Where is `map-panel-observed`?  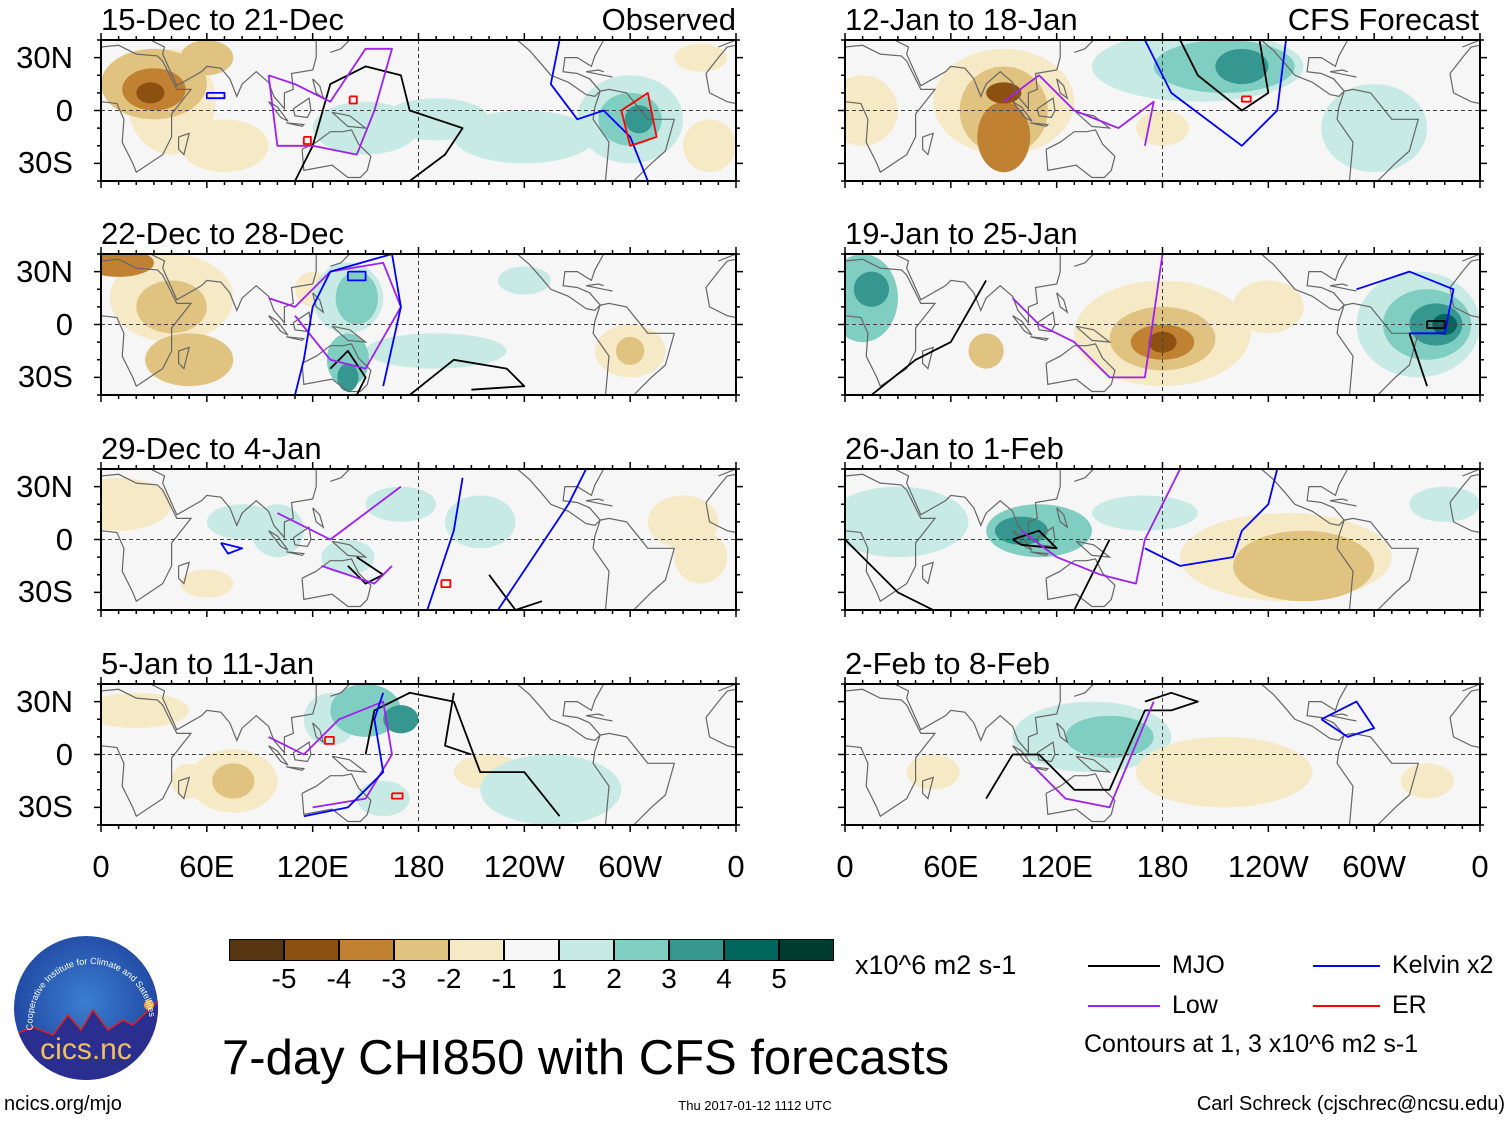 map-panel-observed is located at coordinates (418, 324).